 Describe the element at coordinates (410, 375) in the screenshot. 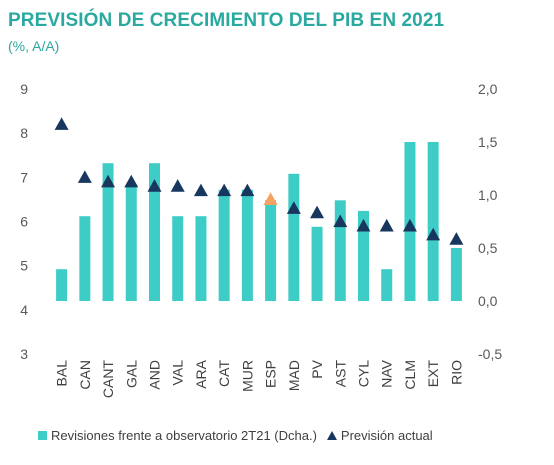

I see `category-label-clm: CLM` at that location.